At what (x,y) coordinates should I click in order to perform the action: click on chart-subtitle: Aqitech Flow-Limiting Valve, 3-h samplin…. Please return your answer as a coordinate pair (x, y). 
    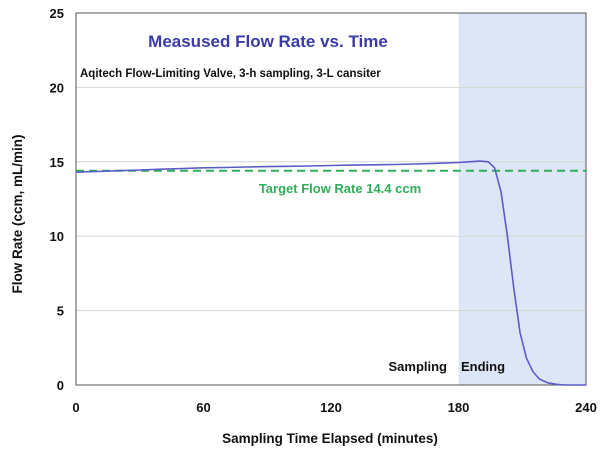
    Looking at the image, I should click on (230, 74).